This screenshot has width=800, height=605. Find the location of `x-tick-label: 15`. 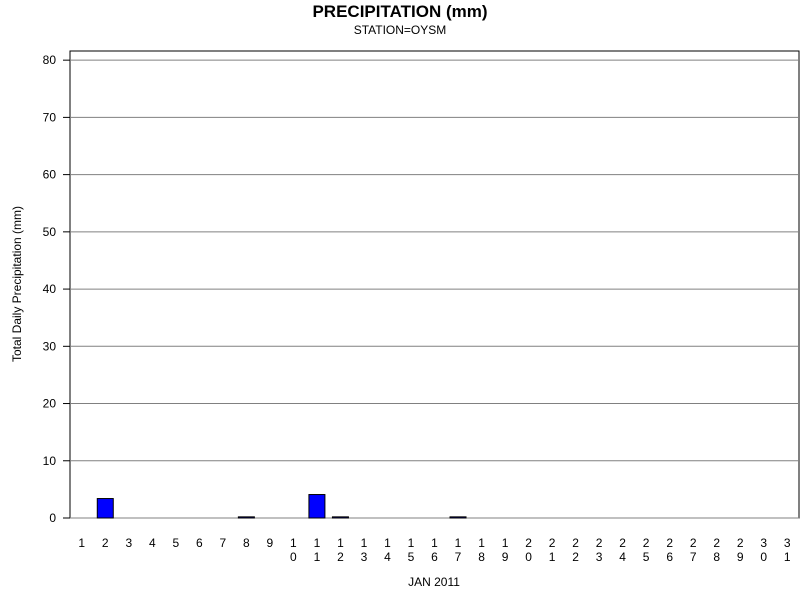

x-tick-label: 15 is located at coordinates (411, 550).